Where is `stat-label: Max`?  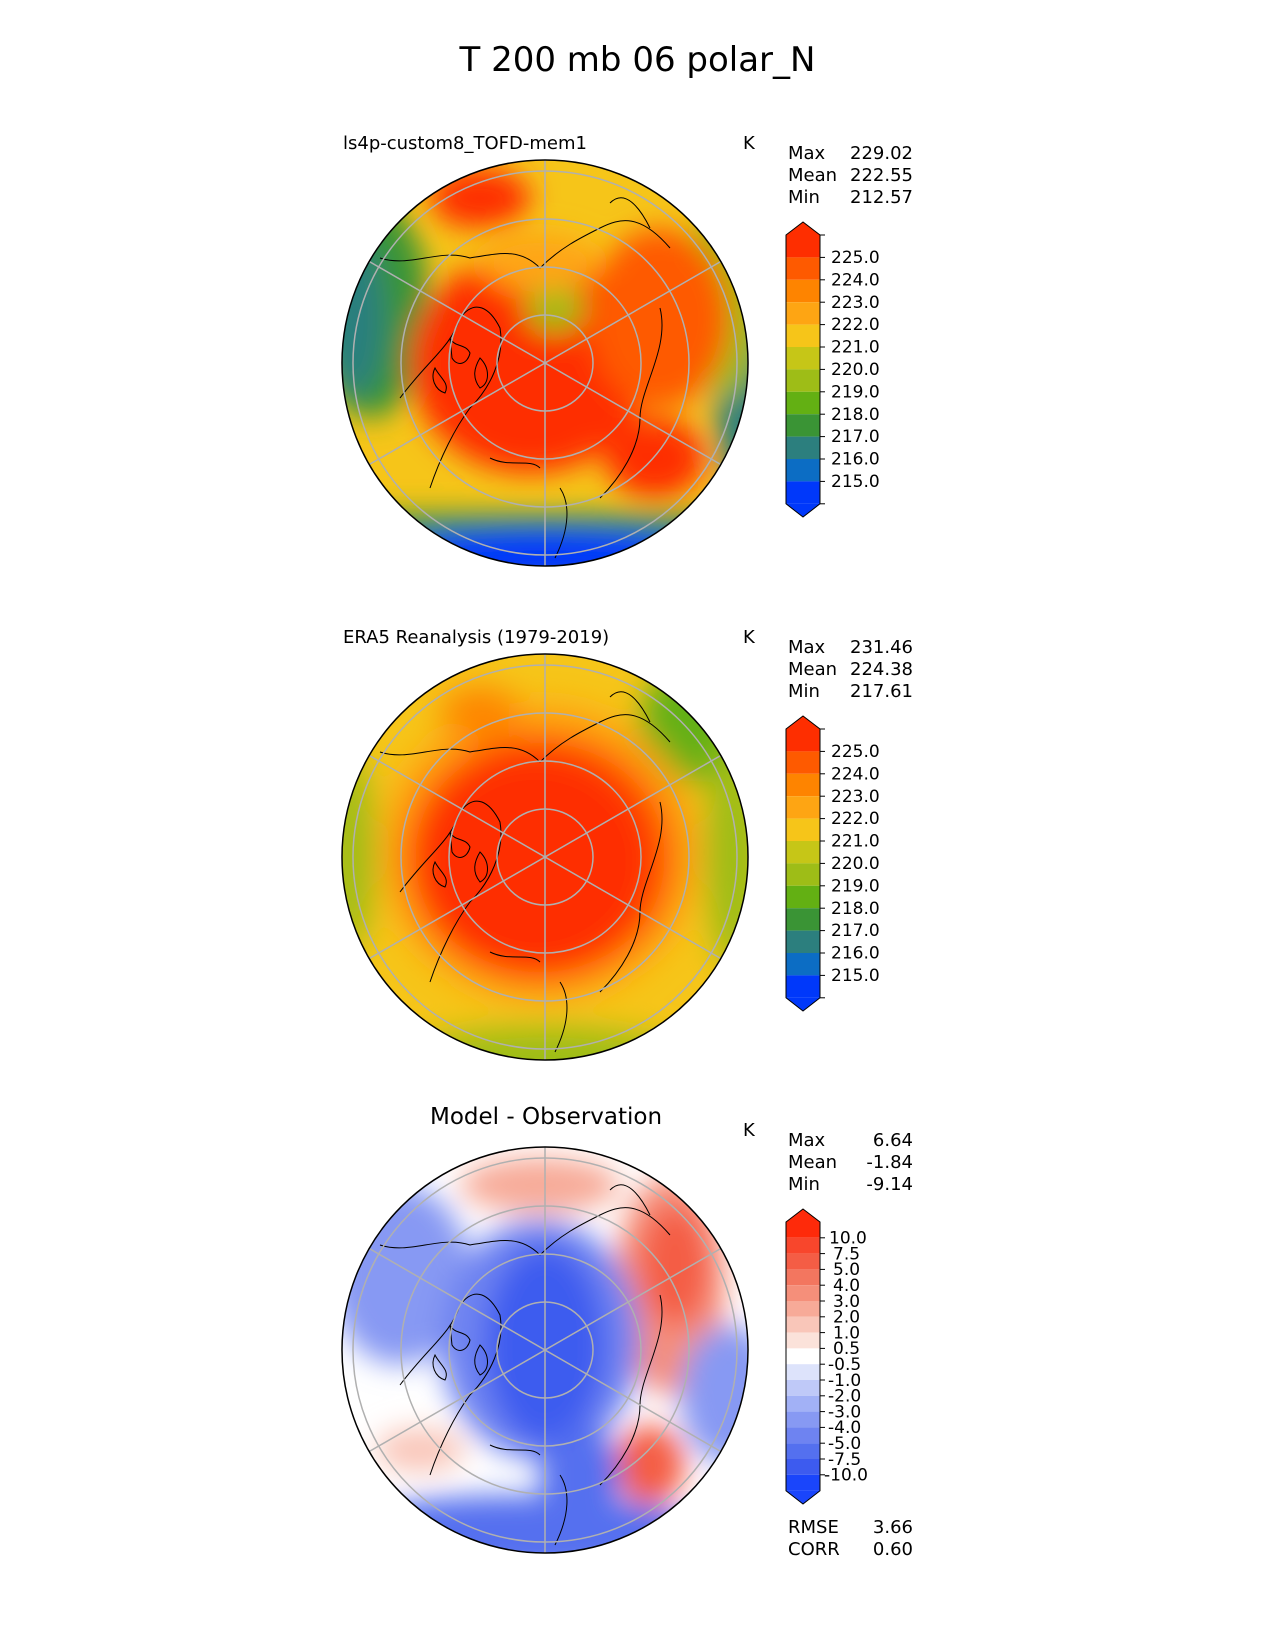 stat-label: Max is located at coordinates (807, 153).